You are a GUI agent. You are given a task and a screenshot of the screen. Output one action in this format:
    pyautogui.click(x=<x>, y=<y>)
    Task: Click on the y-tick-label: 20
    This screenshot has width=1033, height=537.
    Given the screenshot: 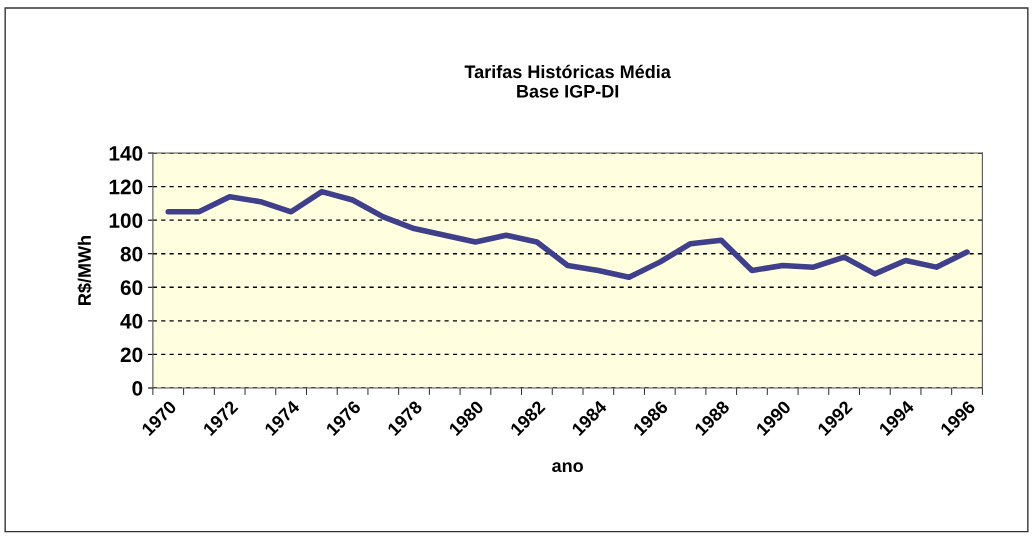 What is the action you would take?
    pyautogui.click(x=131, y=355)
    